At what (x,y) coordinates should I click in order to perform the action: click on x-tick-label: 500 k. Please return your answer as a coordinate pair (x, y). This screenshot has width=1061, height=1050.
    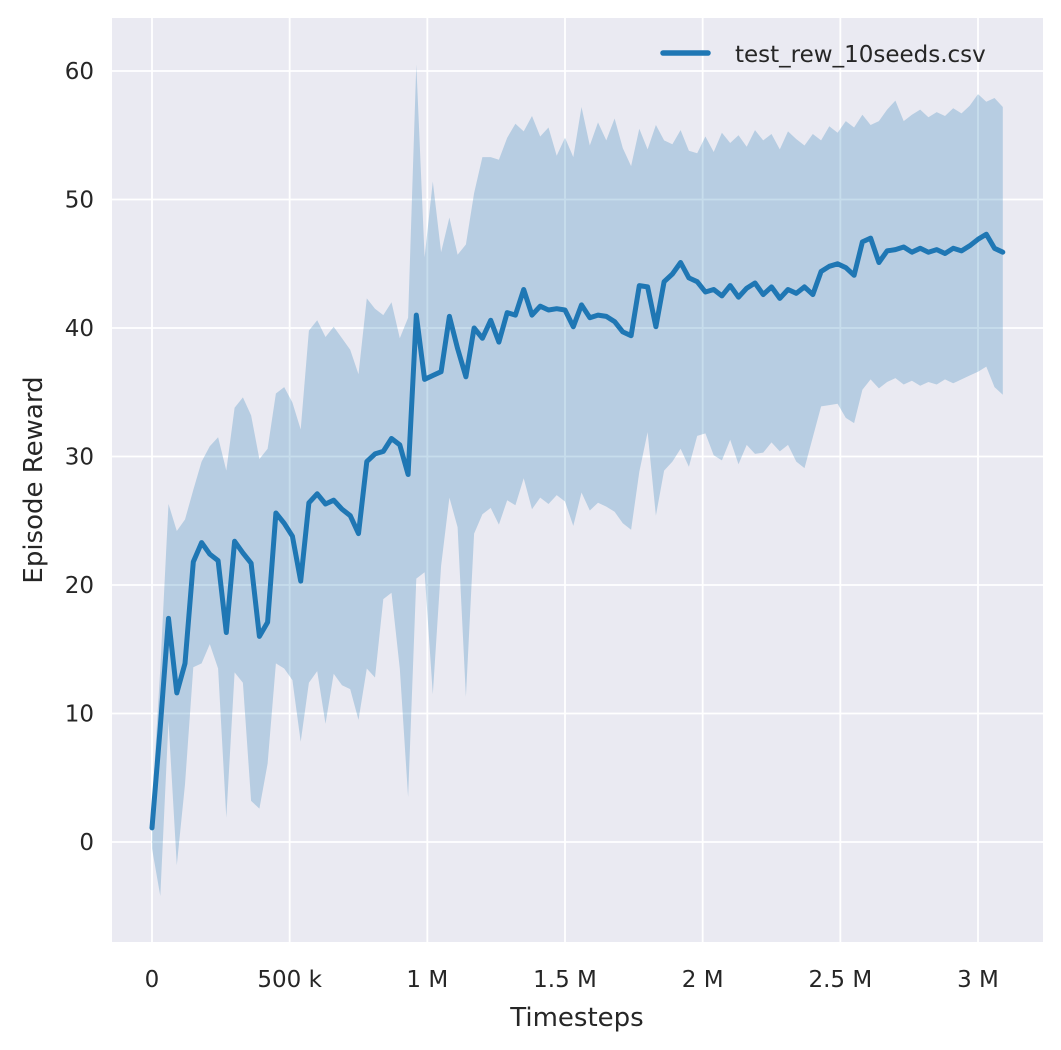
    Looking at the image, I should click on (289, 980).